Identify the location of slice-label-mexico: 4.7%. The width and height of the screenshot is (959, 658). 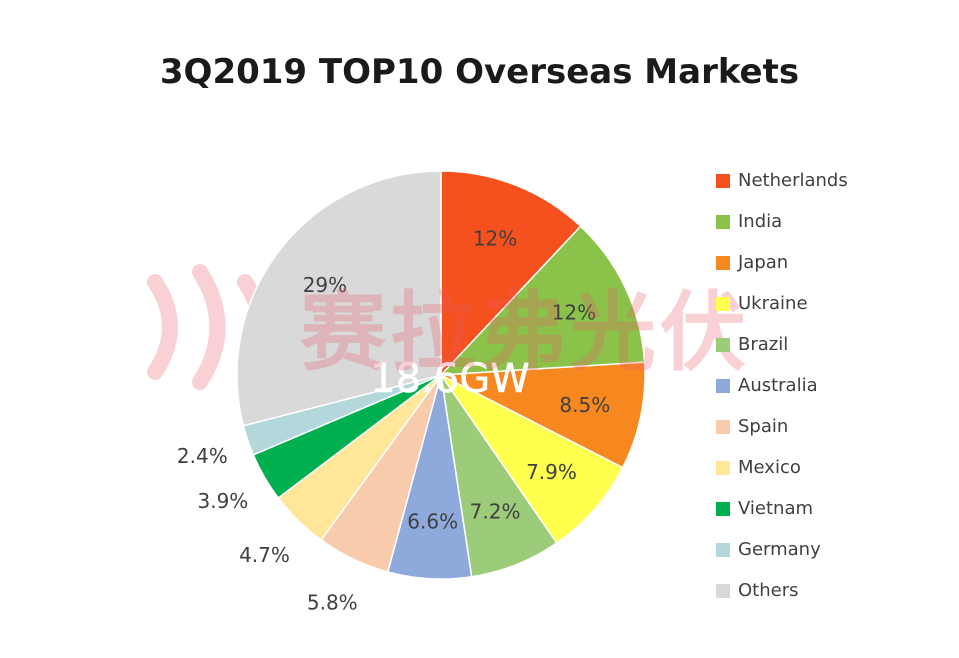
(264, 555).